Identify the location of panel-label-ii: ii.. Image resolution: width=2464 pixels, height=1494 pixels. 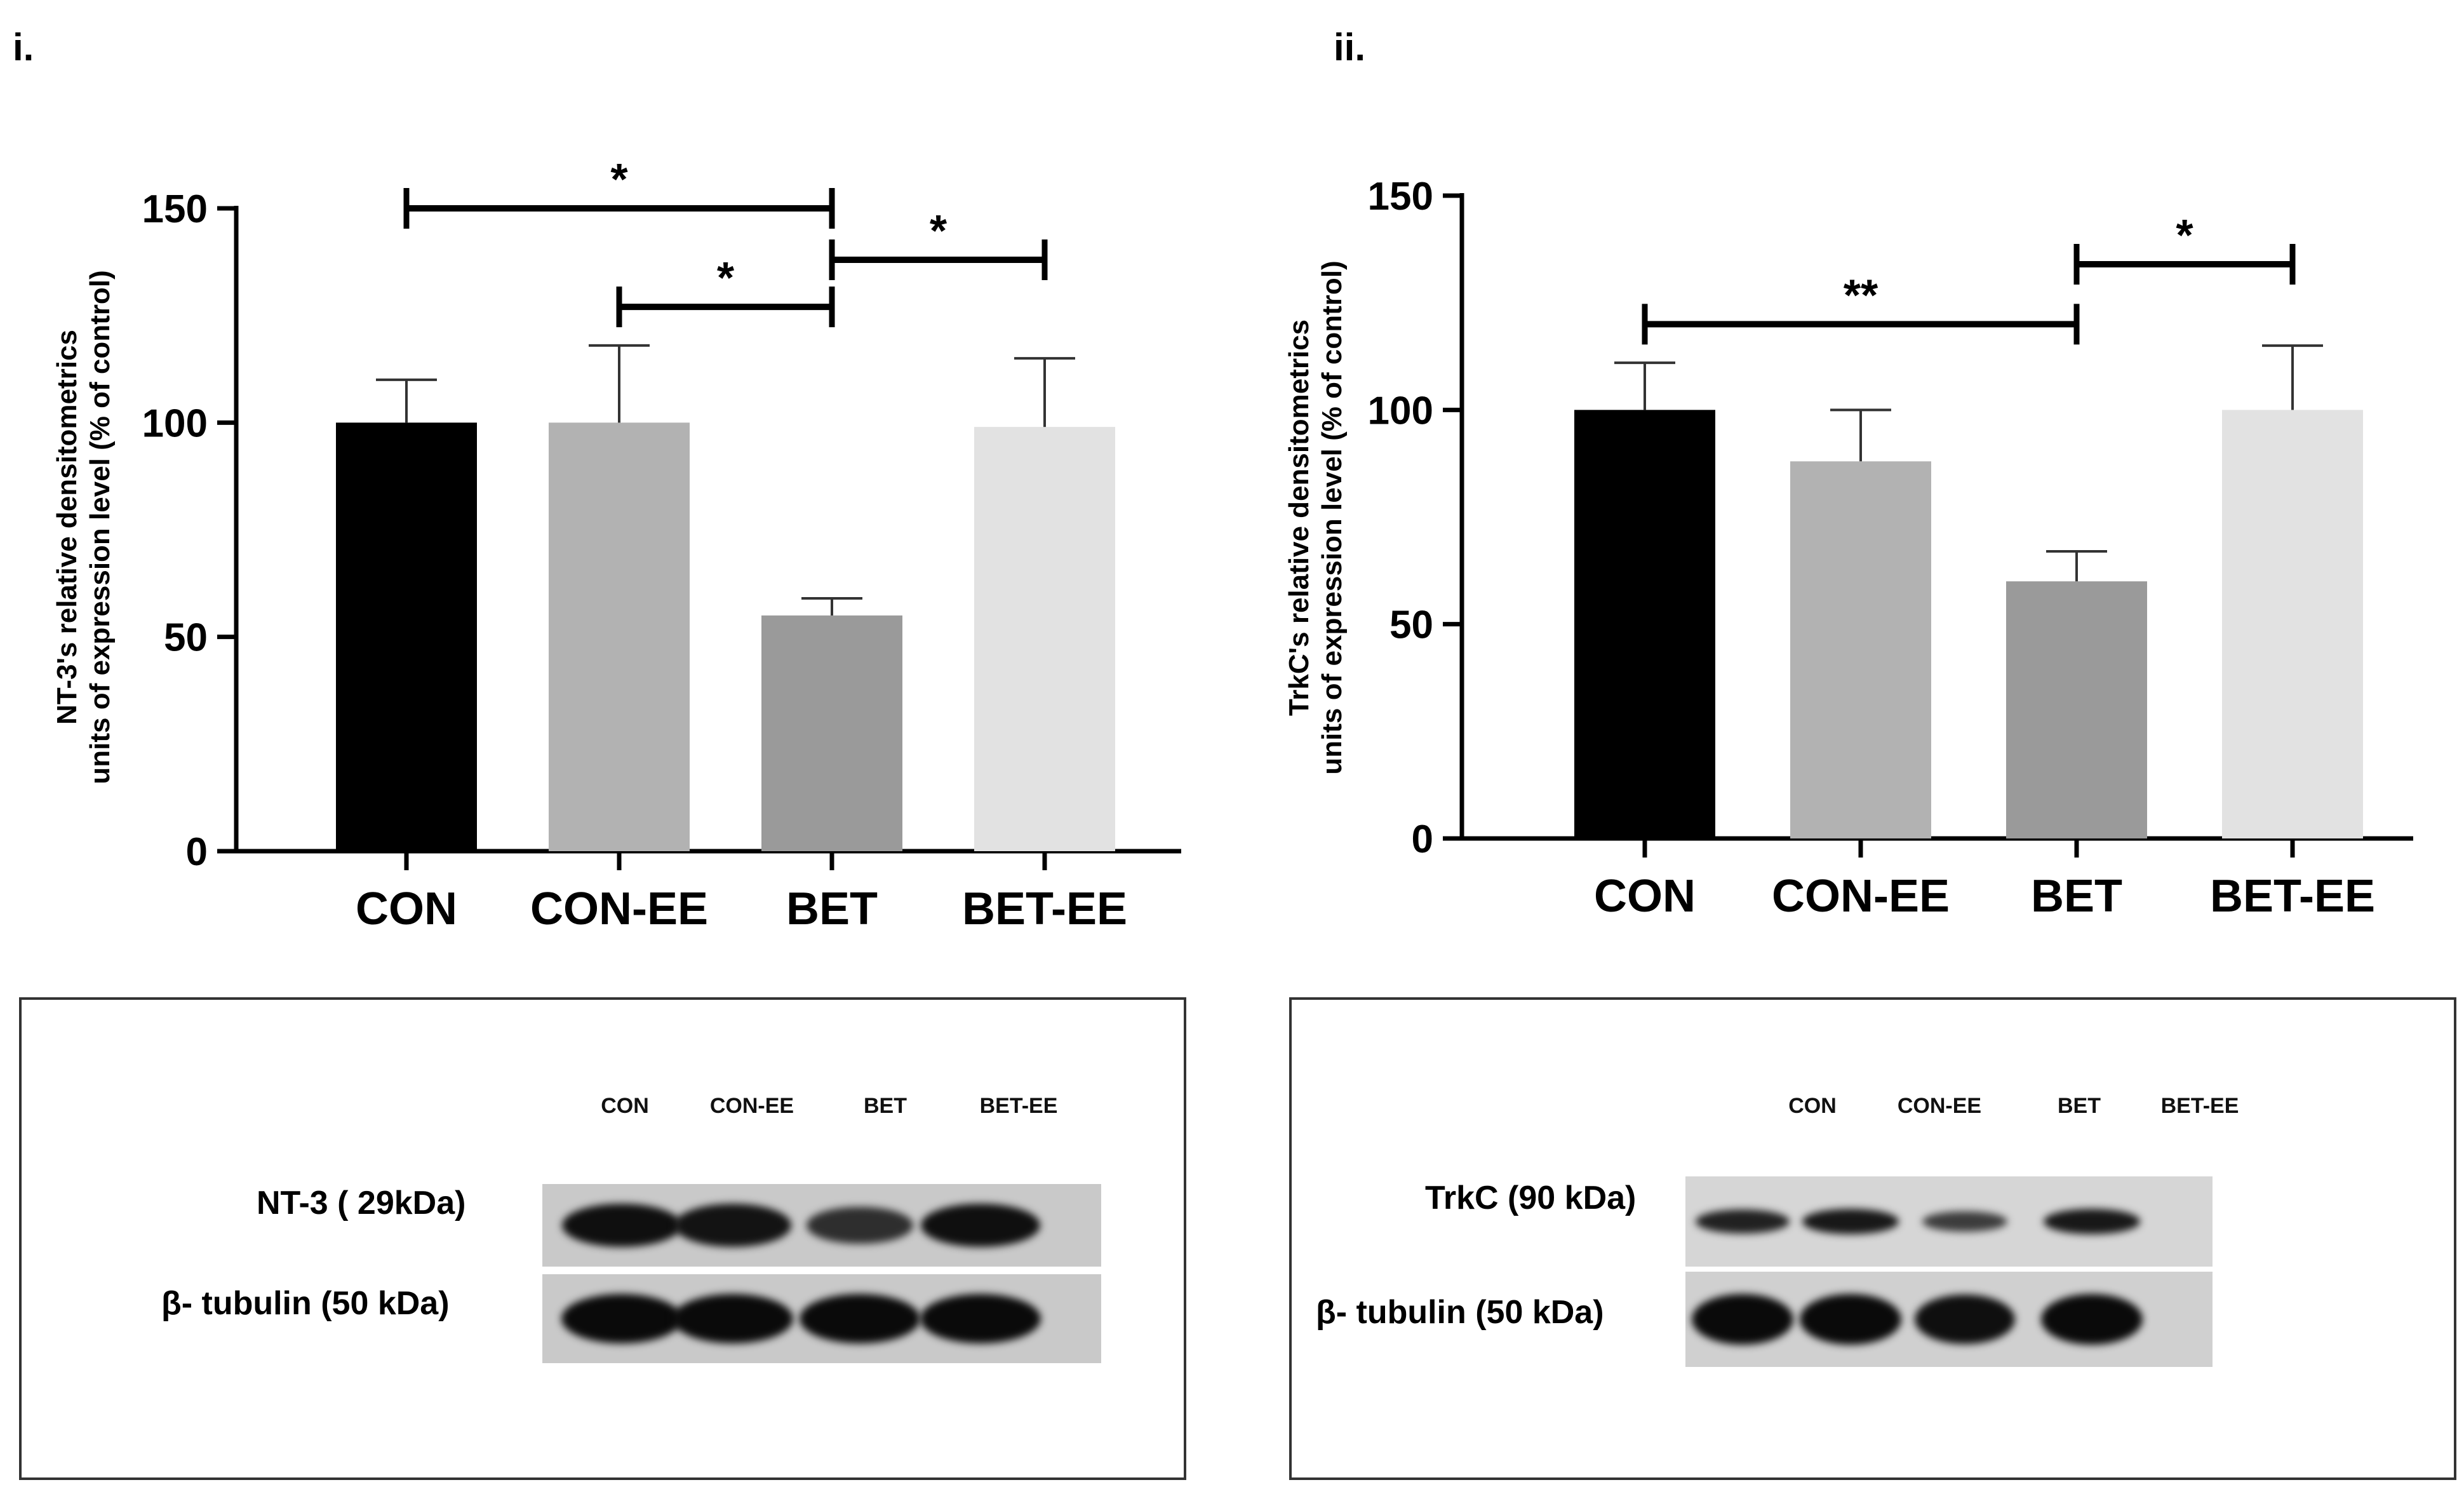
(1350, 47).